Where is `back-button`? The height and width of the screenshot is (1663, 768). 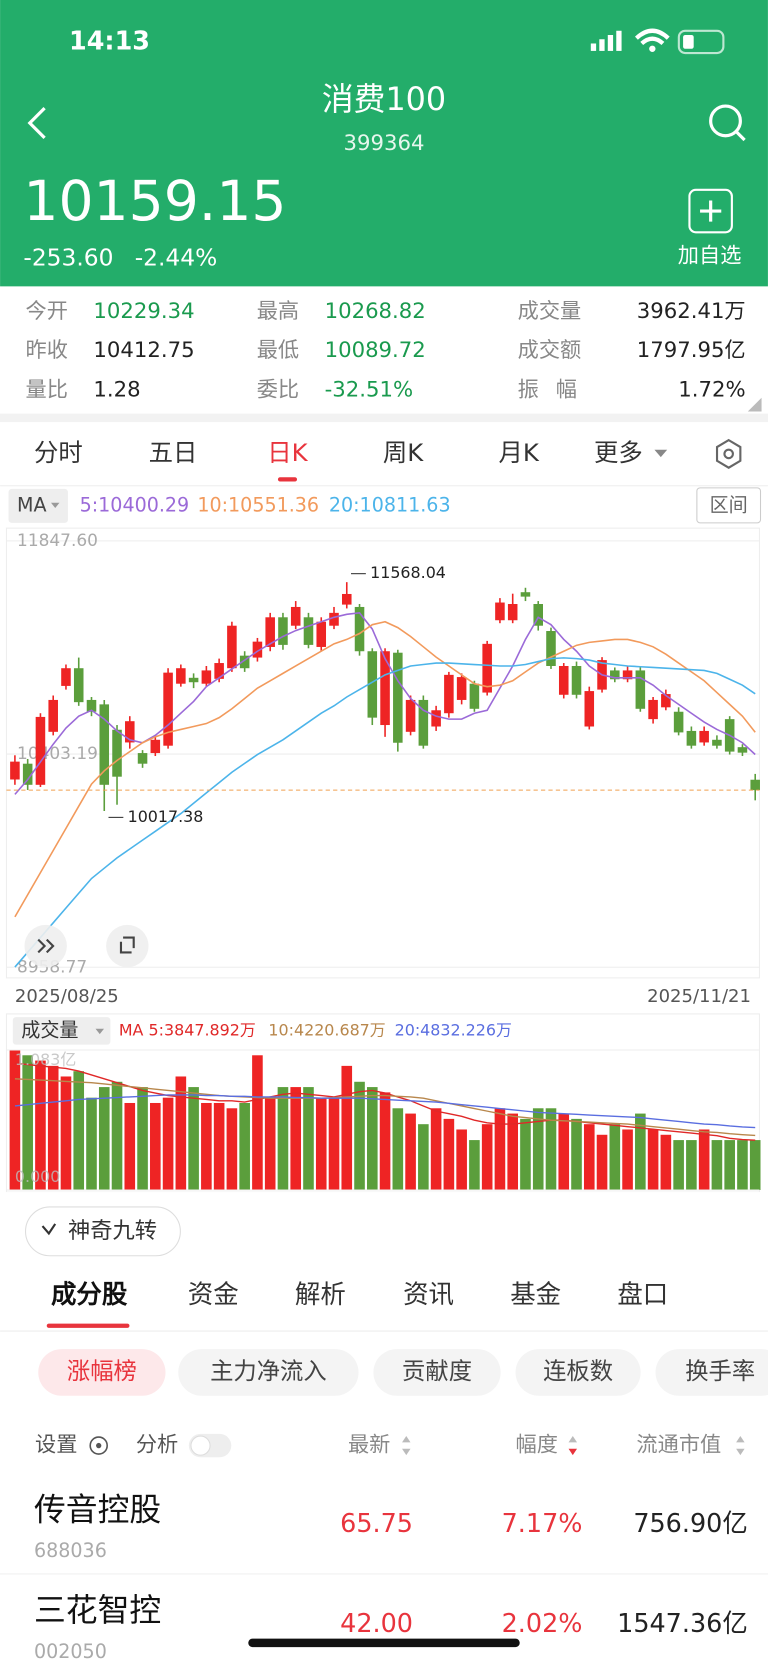 back-button is located at coordinates (36, 123).